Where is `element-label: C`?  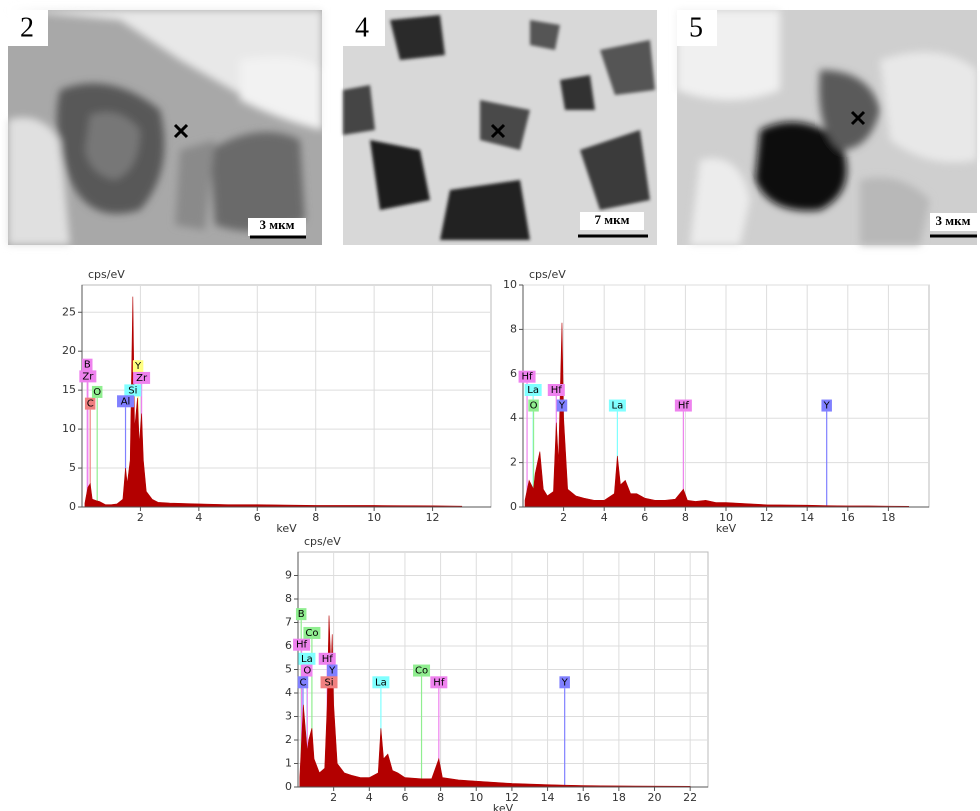
element-label: C is located at coordinates (302, 682).